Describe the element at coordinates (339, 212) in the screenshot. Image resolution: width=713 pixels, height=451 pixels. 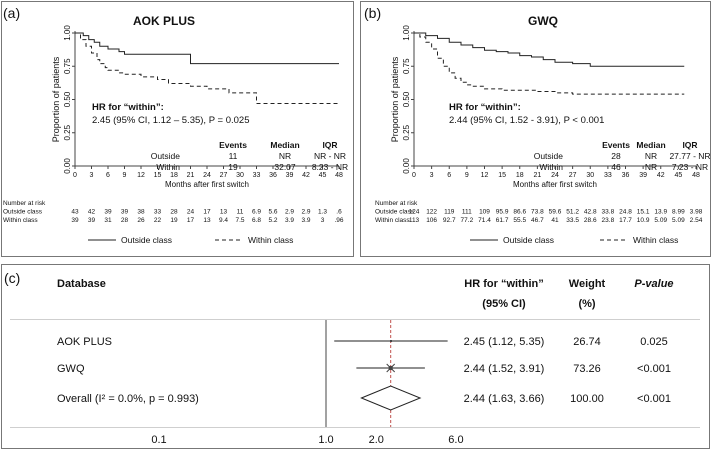
I see `risk-value: .6` at that location.